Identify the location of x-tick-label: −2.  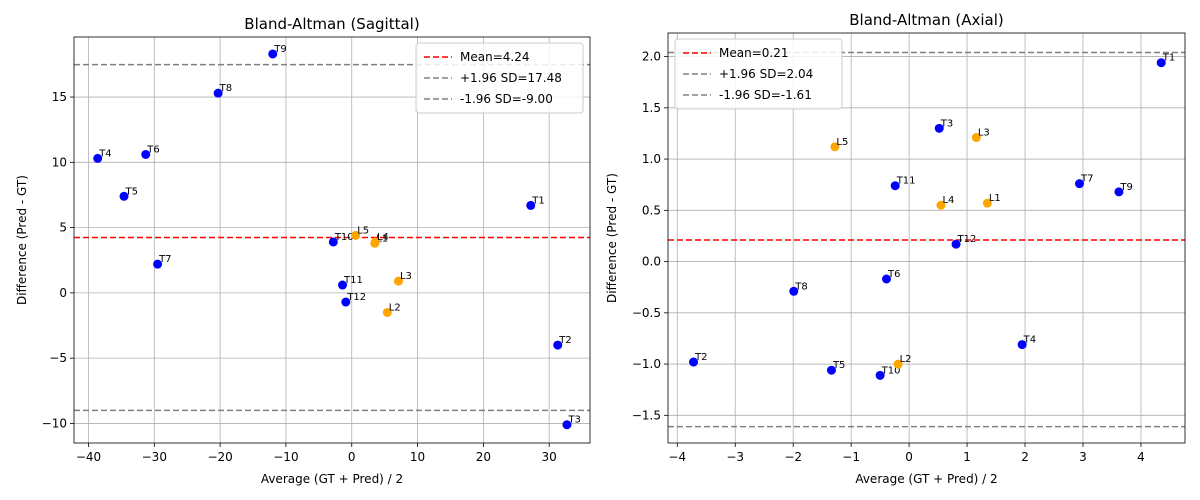
(793, 457).